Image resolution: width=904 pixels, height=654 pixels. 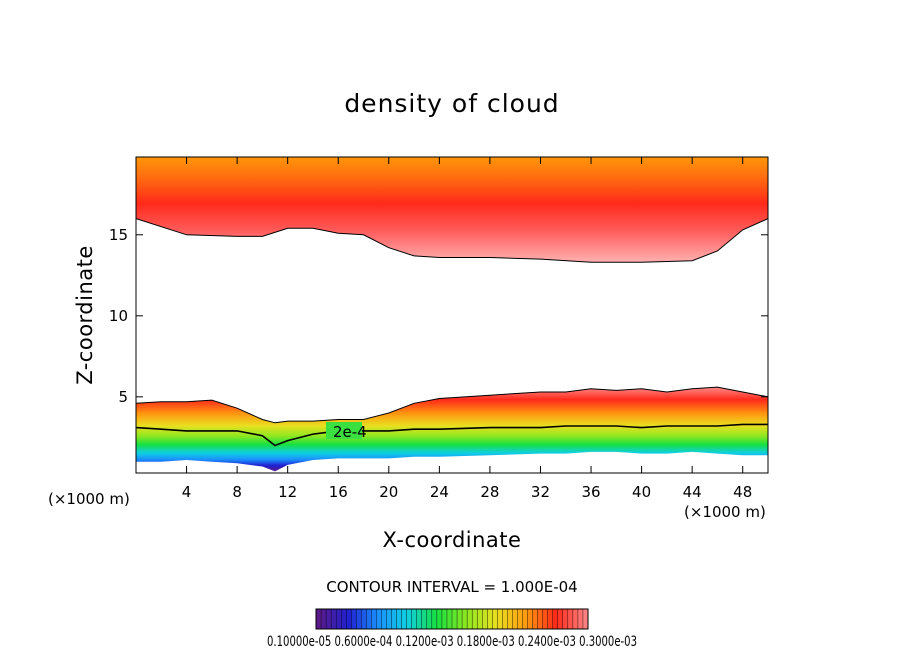 I want to click on contour-interval-note: CONTOUR INTERVAL = 1.000E-04, so click(x=451, y=587).